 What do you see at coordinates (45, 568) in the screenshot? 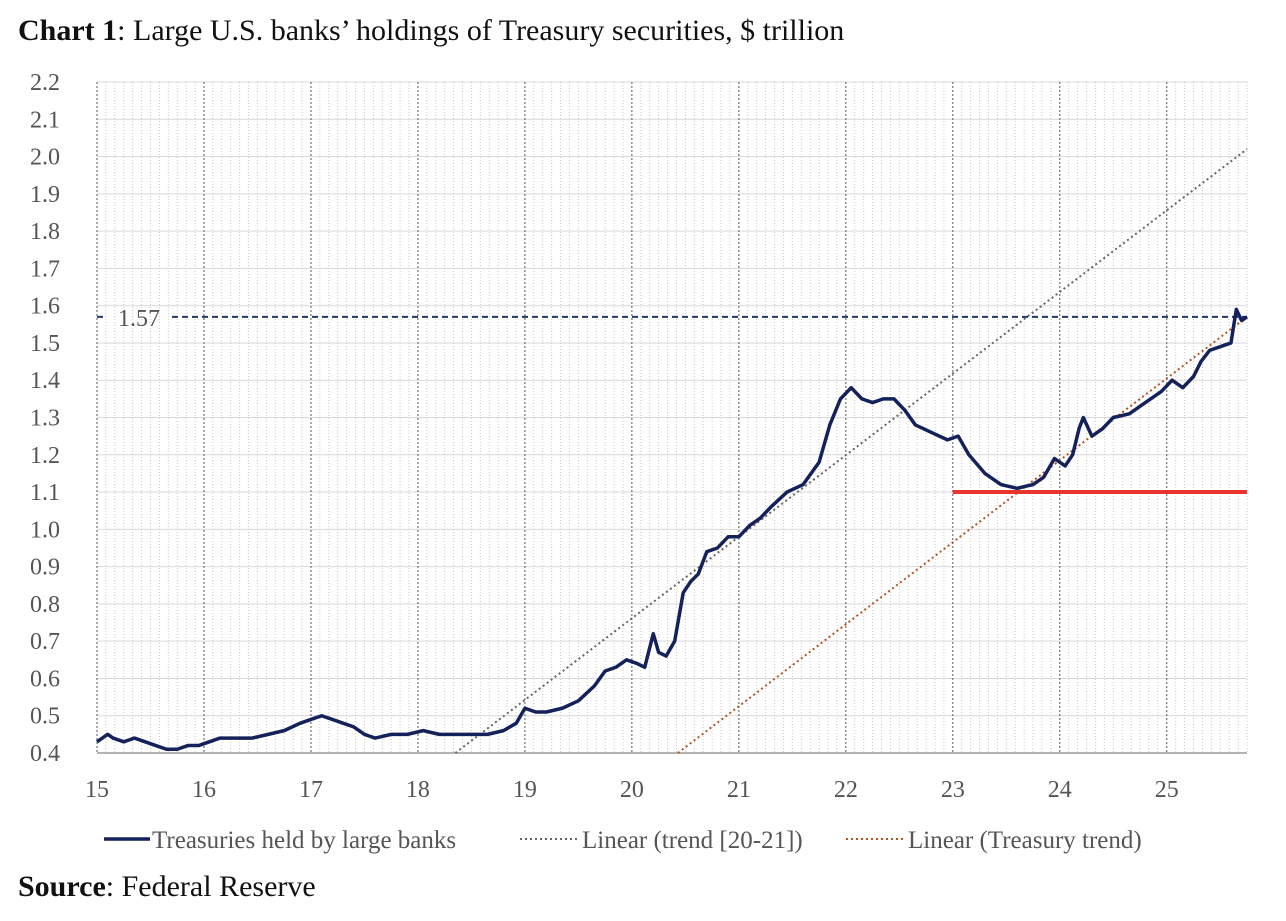
I see `y-tick-label: 0.9` at bounding box center [45, 568].